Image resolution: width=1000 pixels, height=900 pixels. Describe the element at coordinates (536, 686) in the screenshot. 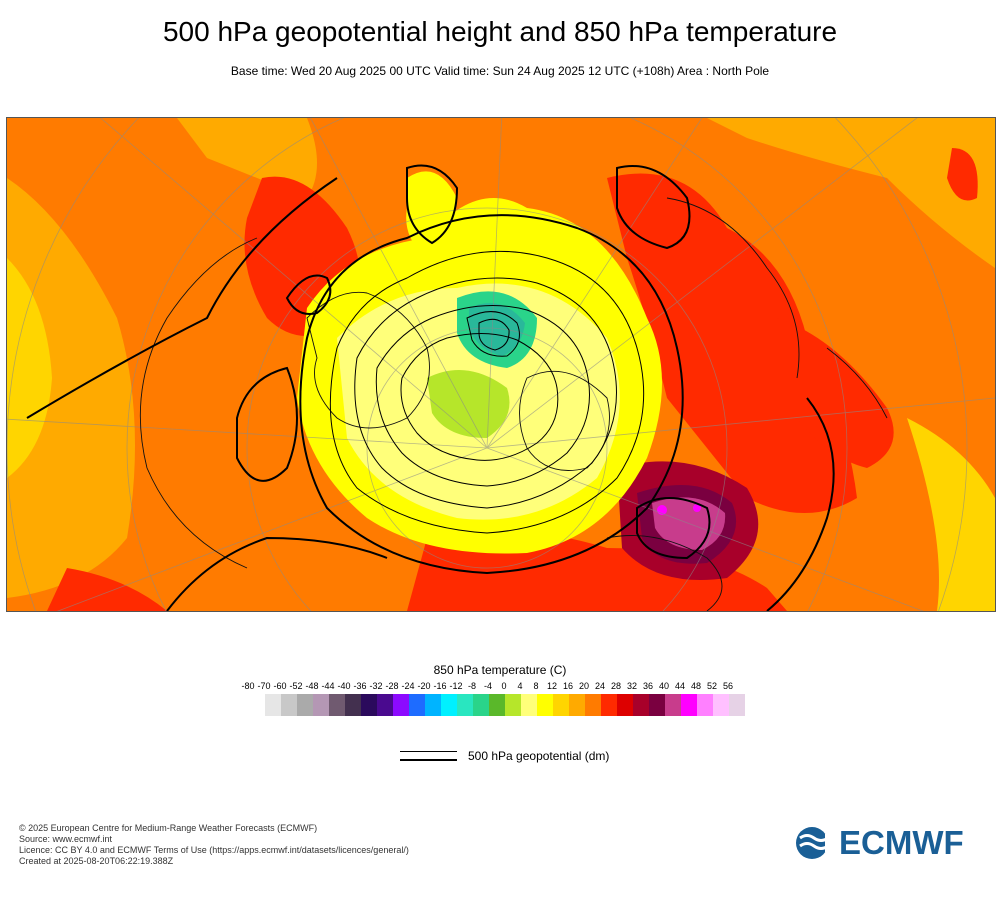

I see `colorbar-tick-label: 8` at that location.